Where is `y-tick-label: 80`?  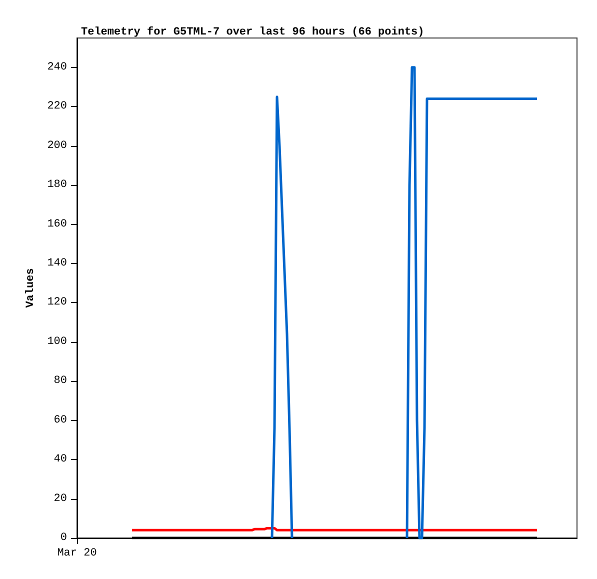
y-tick-label: 80 is located at coordinates (60, 381).